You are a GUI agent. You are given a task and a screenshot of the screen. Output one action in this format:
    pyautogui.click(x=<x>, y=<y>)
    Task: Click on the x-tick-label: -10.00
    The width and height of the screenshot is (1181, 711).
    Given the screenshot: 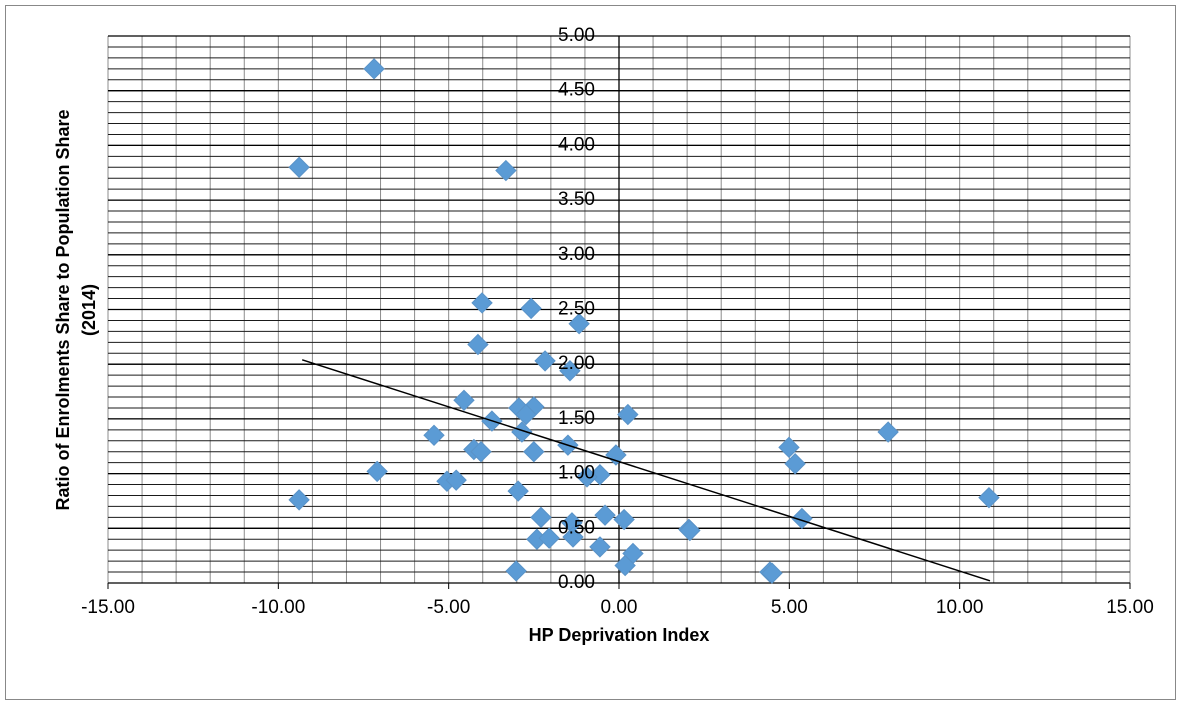 What is the action you would take?
    pyautogui.click(x=278, y=607)
    